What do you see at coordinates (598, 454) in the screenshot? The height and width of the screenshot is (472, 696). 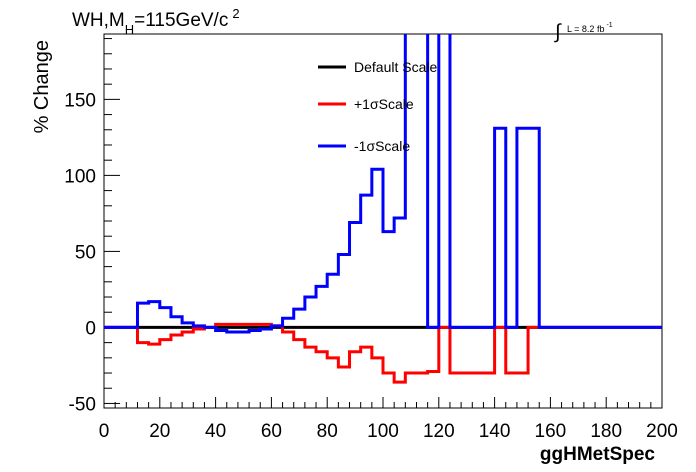 I see `x-axis-title: ggHMetSpec` at bounding box center [598, 454].